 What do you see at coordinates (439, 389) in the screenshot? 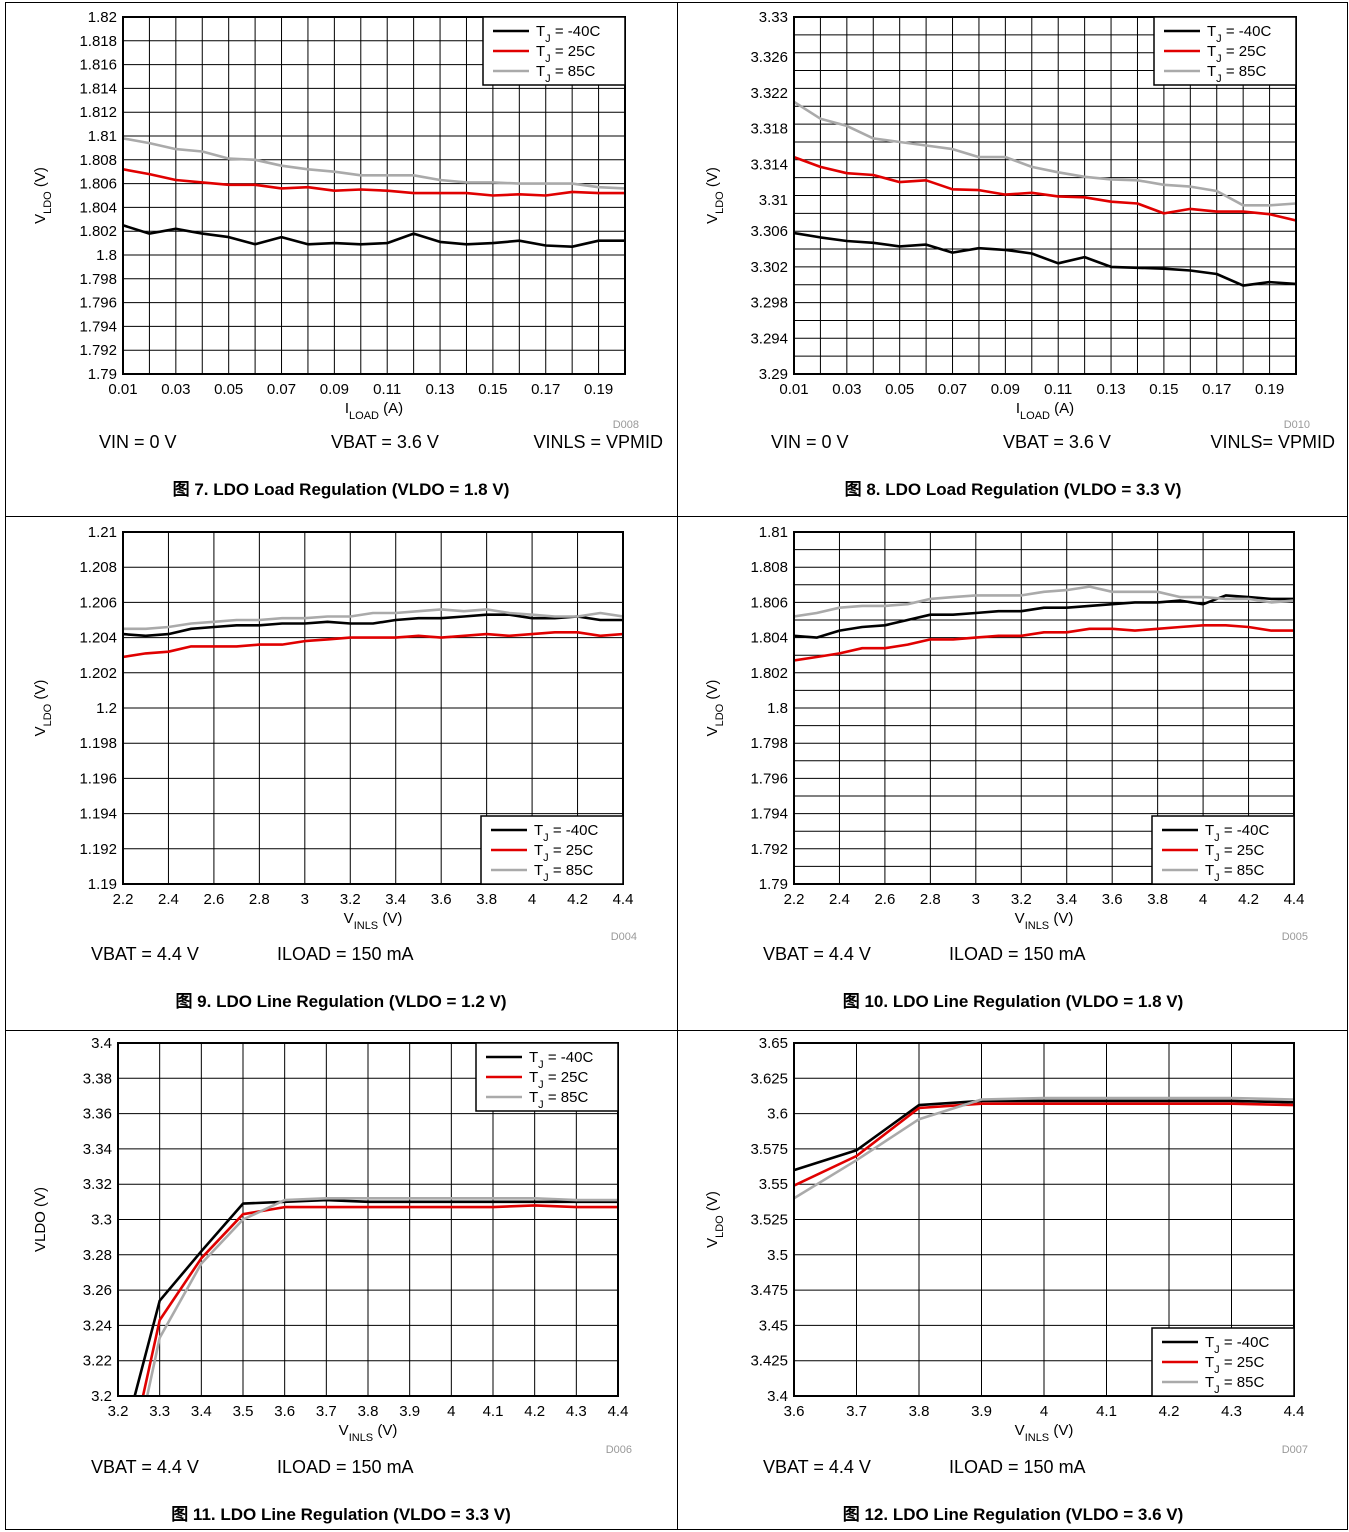
I see `x-tick-label: 0.13` at bounding box center [439, 389].